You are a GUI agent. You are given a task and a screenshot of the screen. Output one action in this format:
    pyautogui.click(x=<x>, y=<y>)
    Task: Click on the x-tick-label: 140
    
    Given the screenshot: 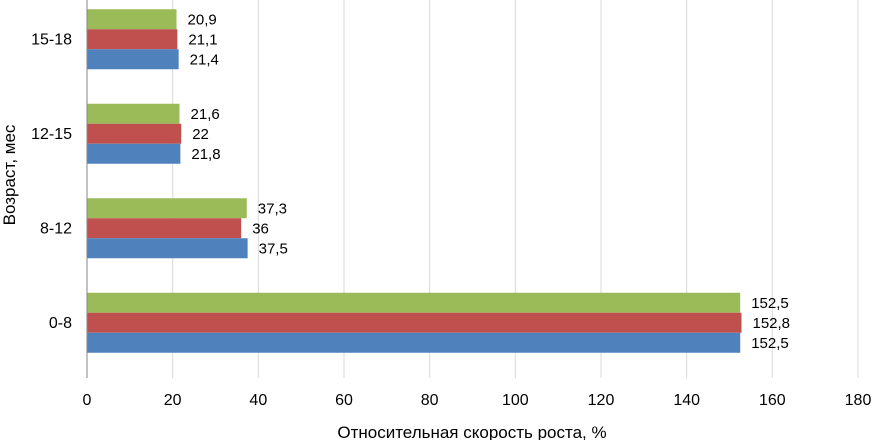 What is the action you would take?
    pyautogui.click(x=686, y=400)
    